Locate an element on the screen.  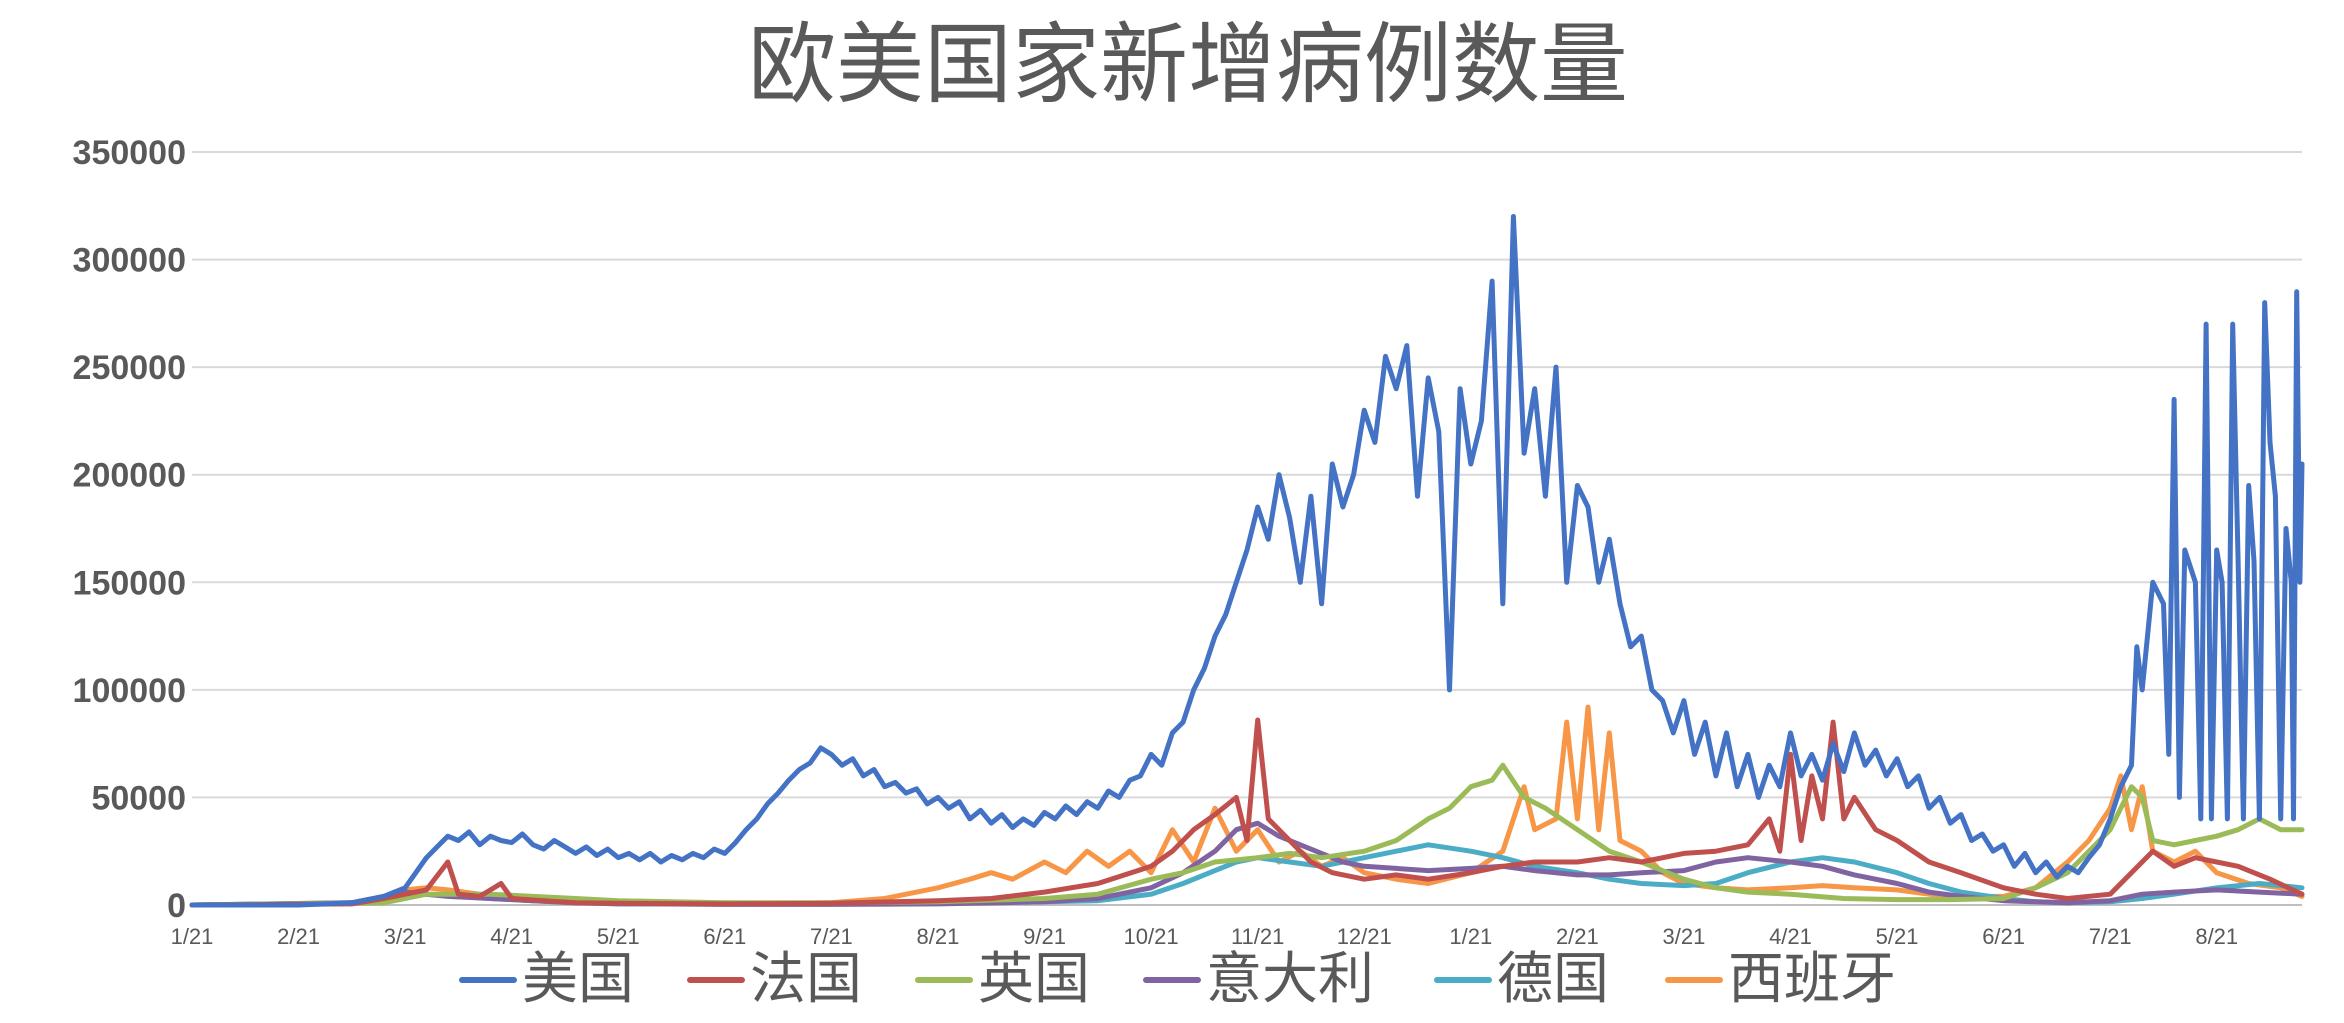
chart-title: 欧美国家新增病例数量 is located at coordinates (1188, 64).